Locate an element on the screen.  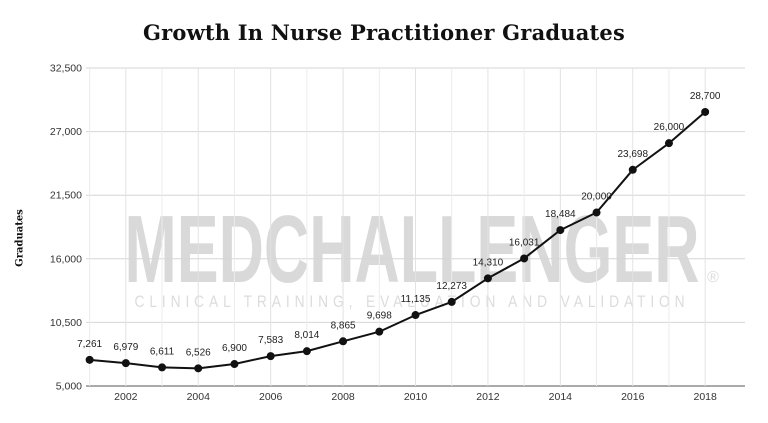
data-label: 6,979 is located at coordinates (125, 347).